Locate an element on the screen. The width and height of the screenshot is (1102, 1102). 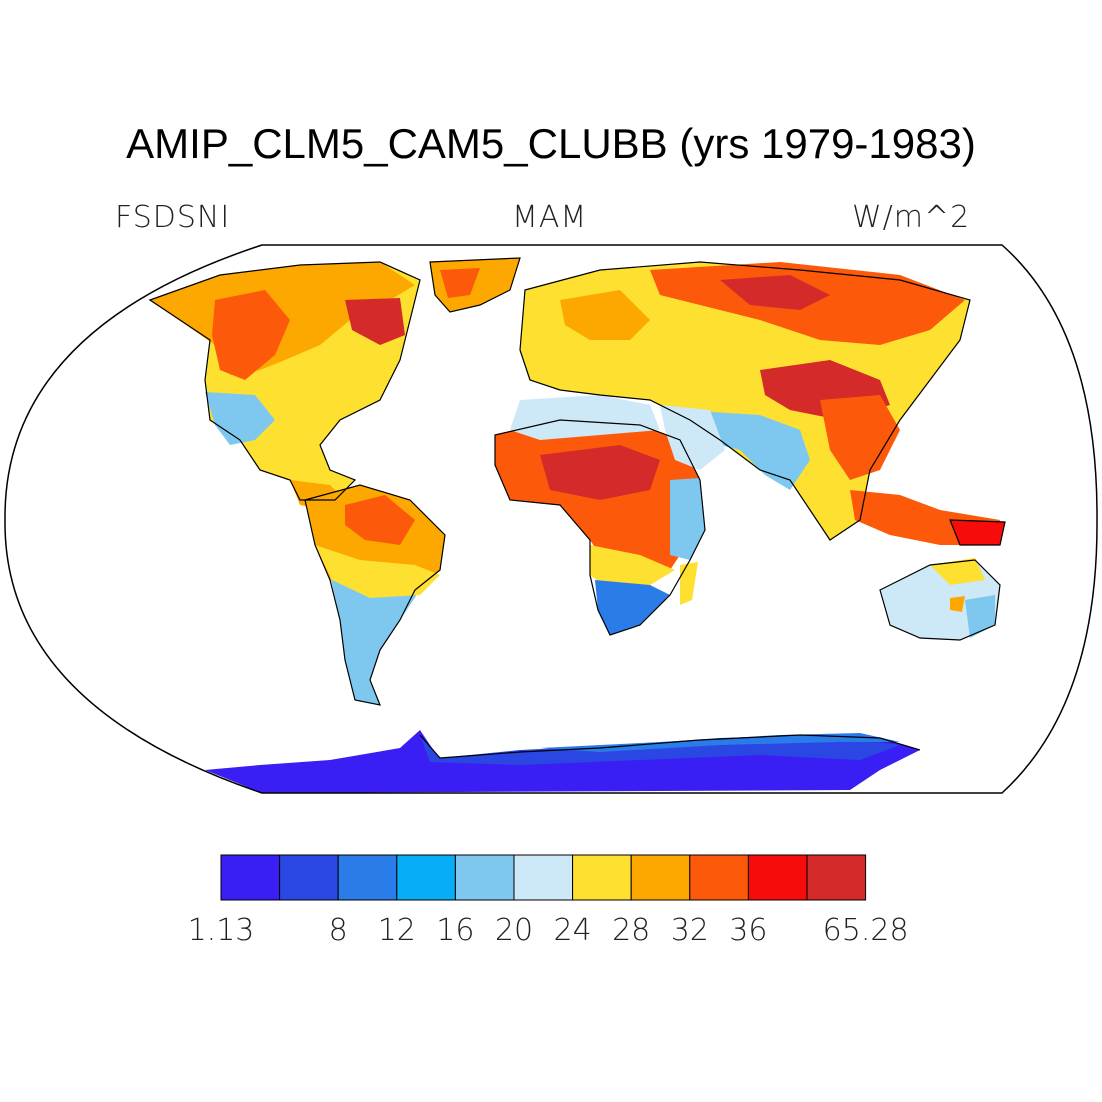
australia-north-warm is located at coordinates (957, 571).